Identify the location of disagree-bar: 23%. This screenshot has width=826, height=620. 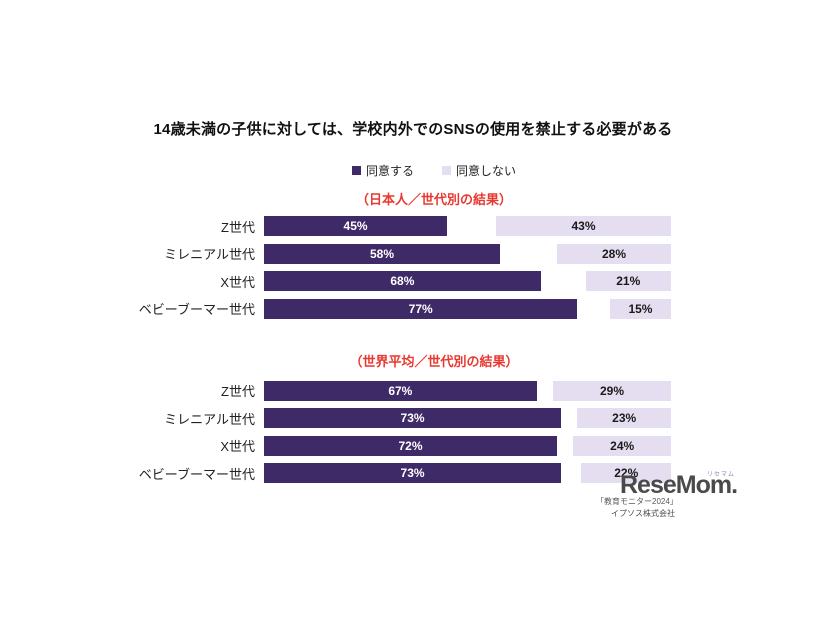
(624, 418).